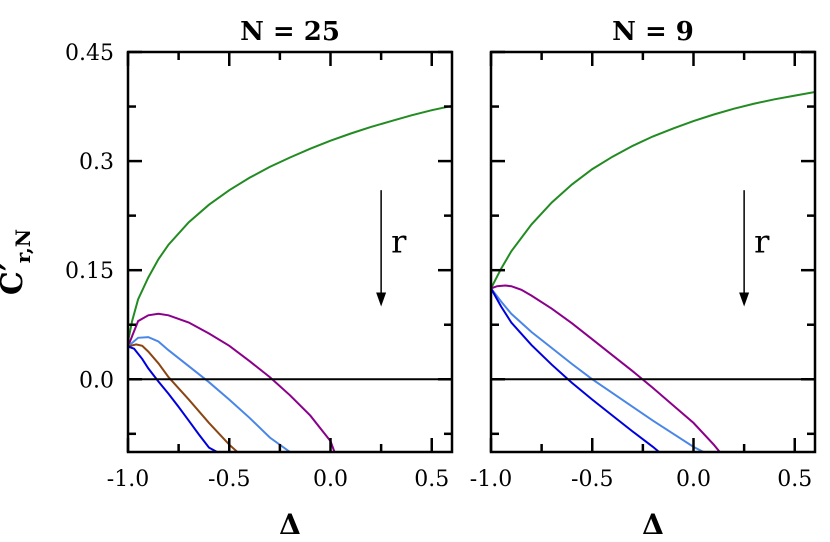  What do you see at coordinates (96, 162) in the screenshot?
I see `y-tick-label: 0.3` at bounding box center [96, 162].